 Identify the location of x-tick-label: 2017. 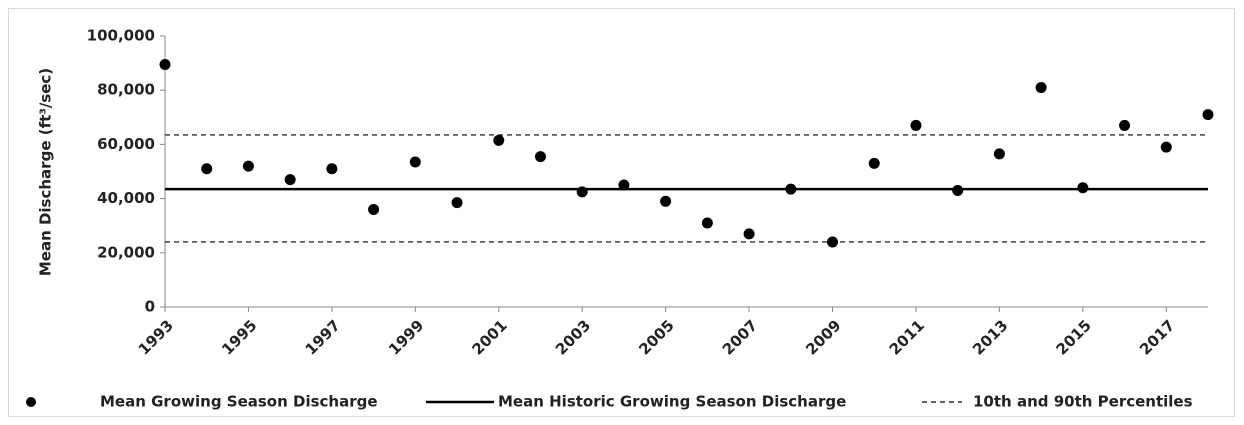
(1157, 337).